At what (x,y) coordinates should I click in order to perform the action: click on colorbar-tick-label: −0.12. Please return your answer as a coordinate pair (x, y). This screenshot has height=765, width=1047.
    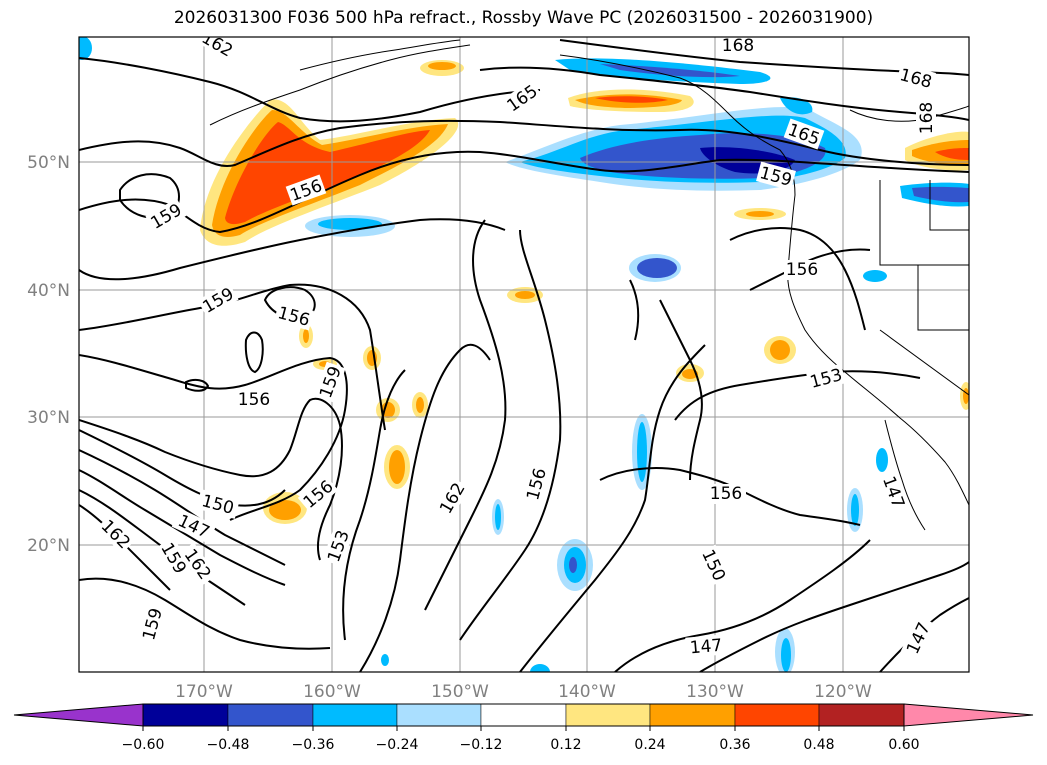
    Looking at the image, I should click on (481, 745).